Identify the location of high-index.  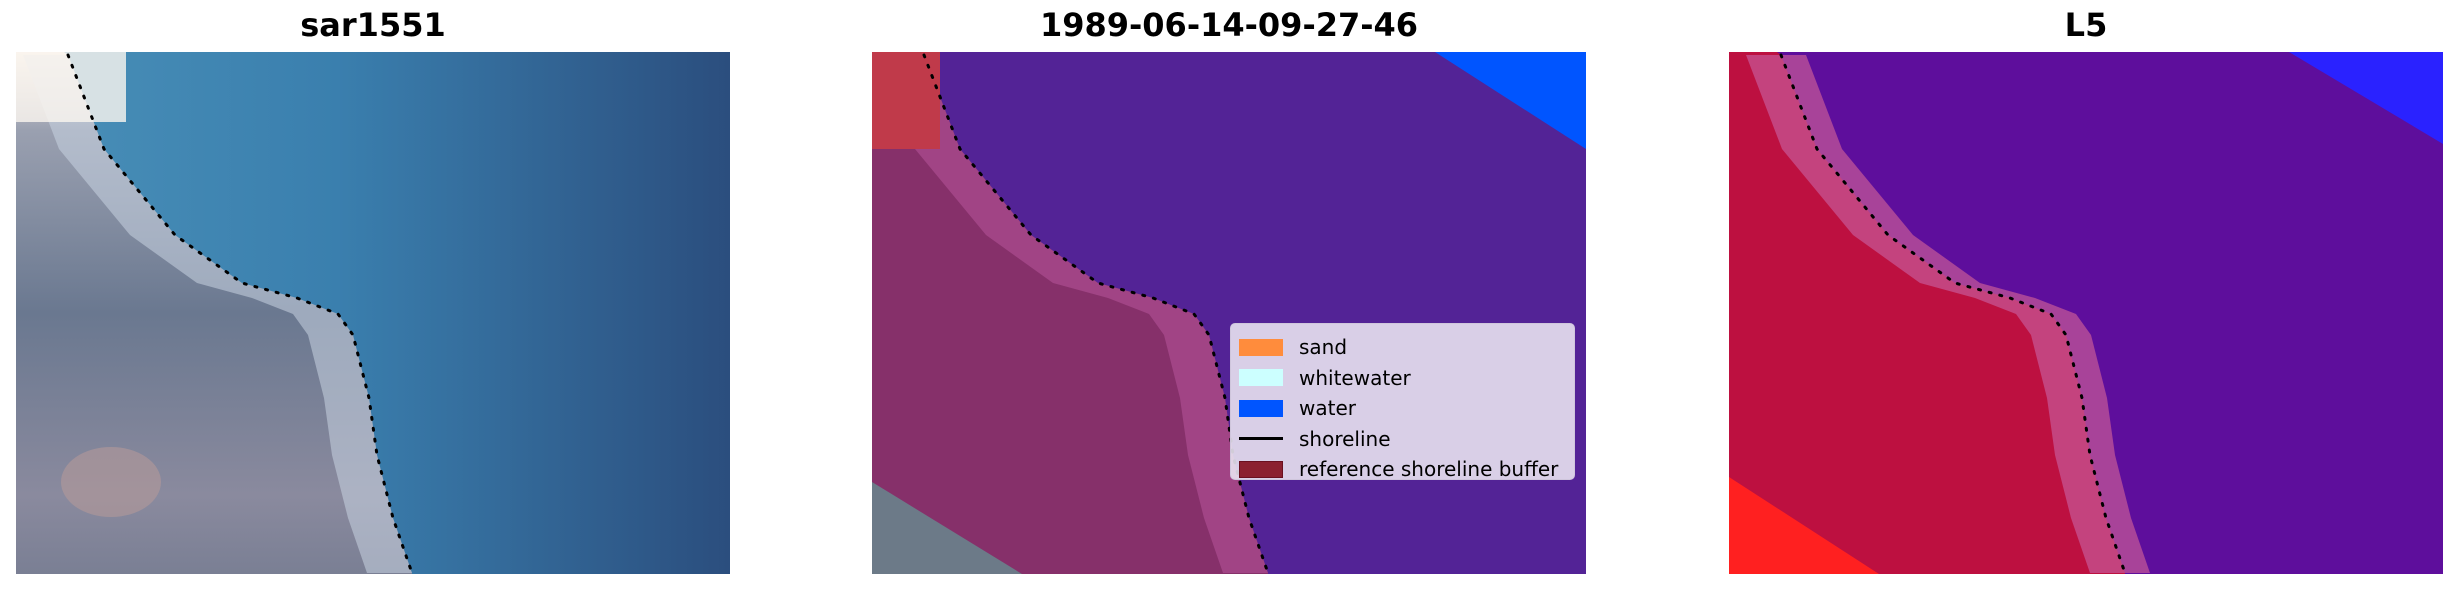
(2366, 98).